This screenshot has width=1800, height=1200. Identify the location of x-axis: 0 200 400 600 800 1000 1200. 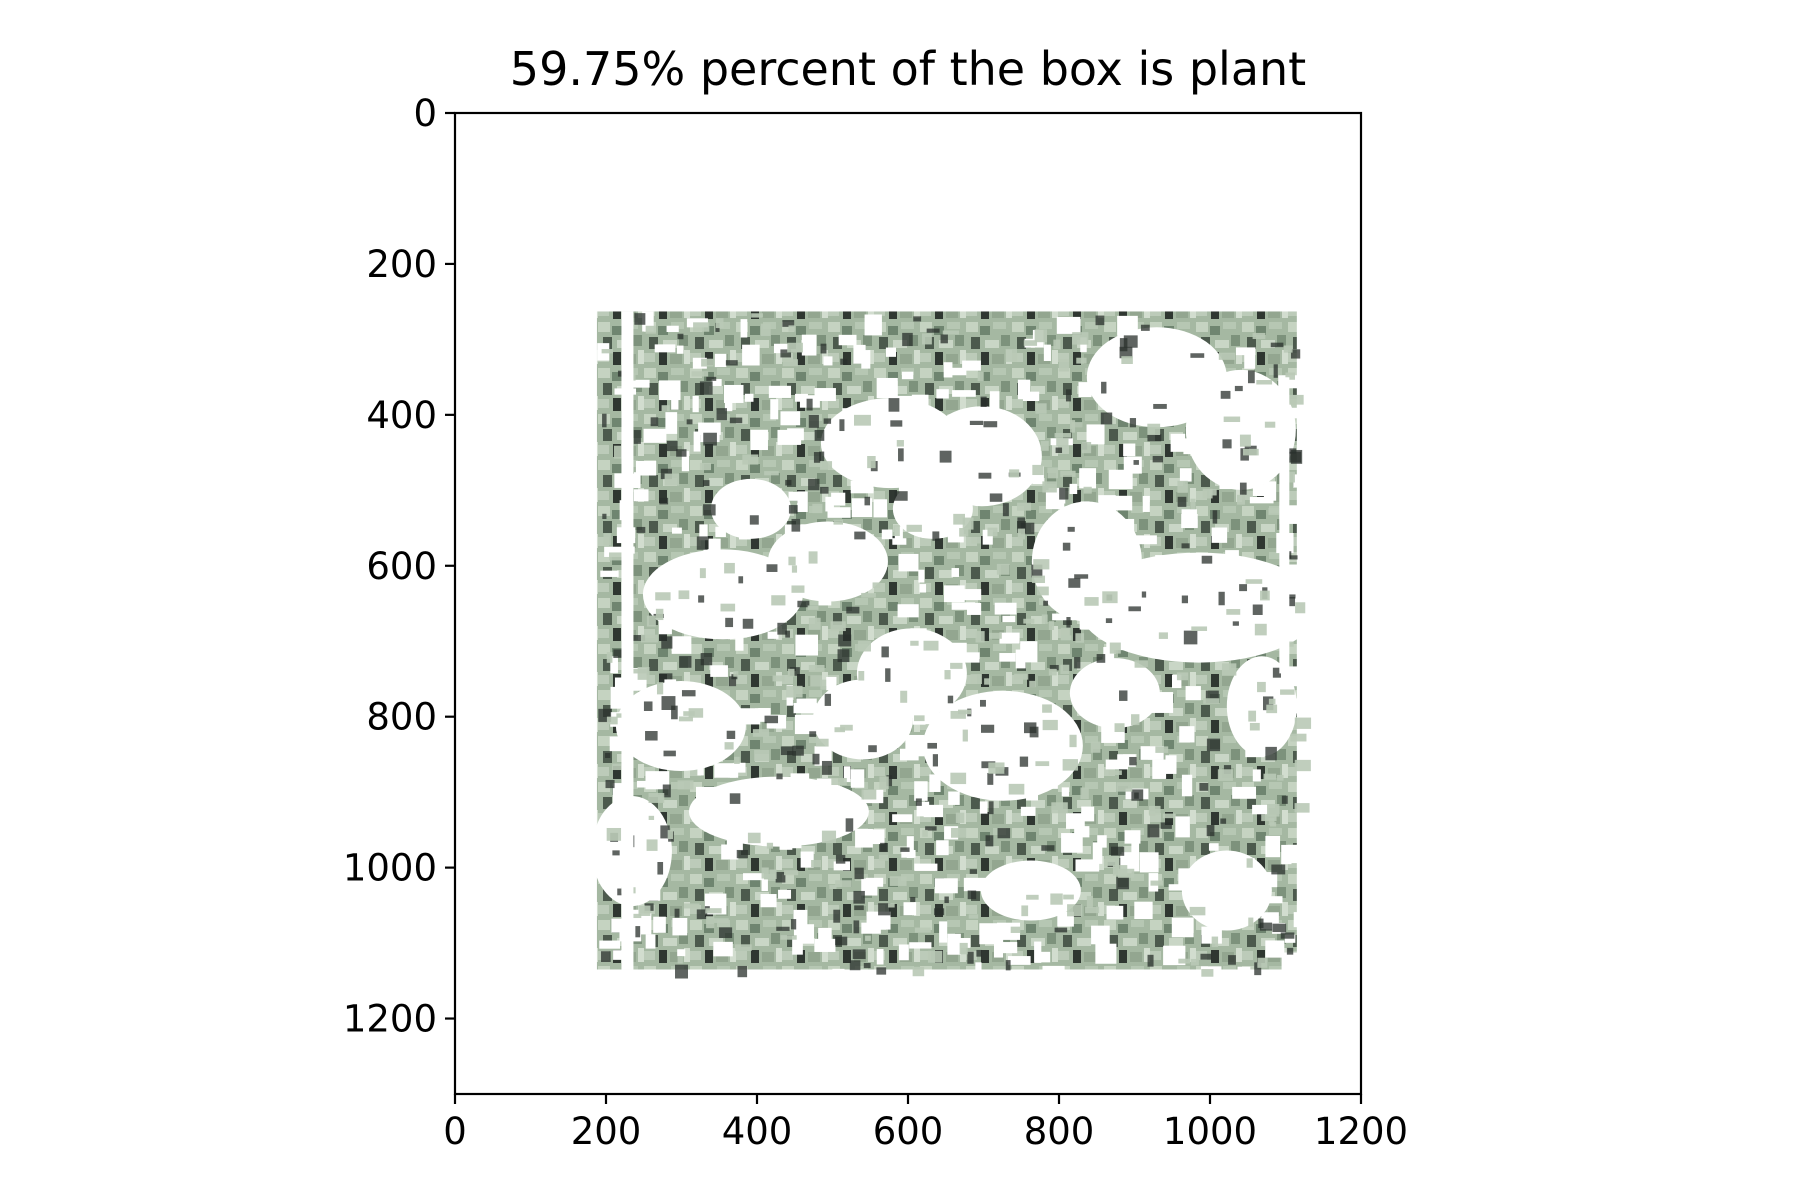
(925, 1123).